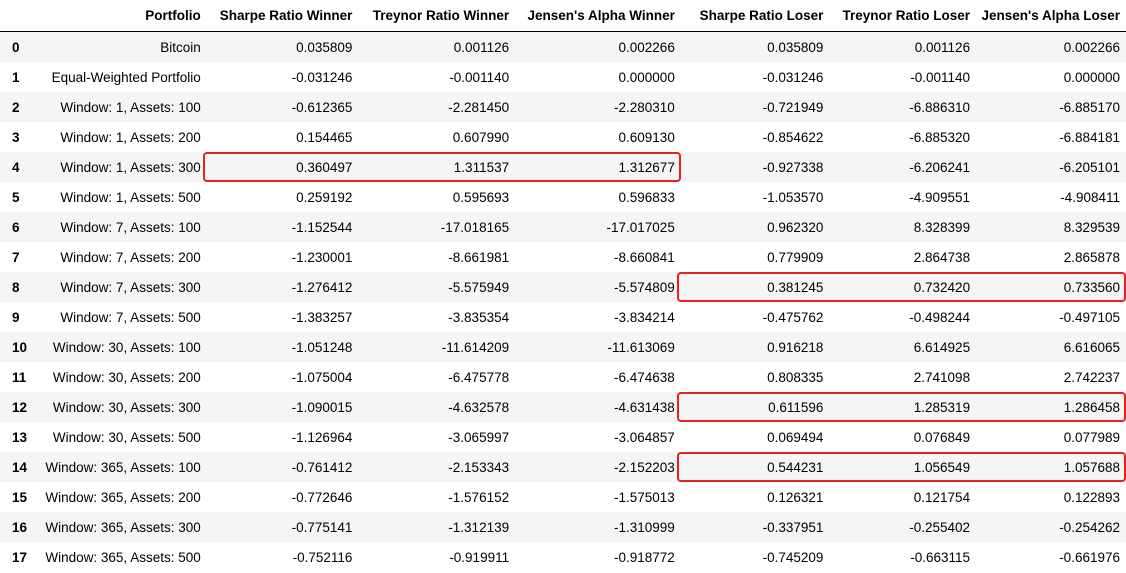 The height and width of the screenshot is (573, 1126). Describe the element at coordinates (646, 167) in the screenshot. I see `jensen-winner-cell: 1.312677` at that location.